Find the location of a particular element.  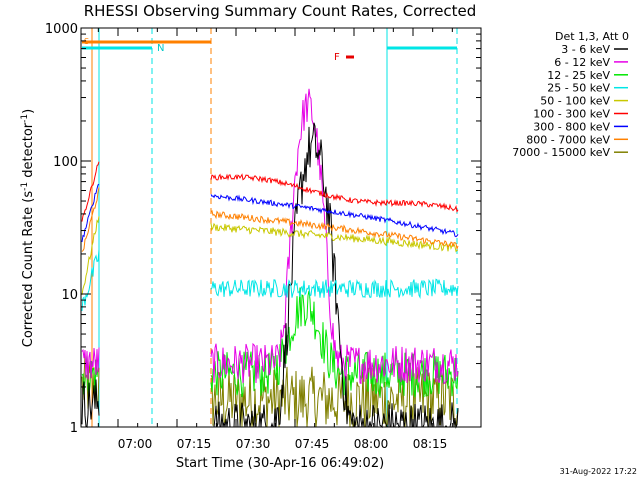

y-axis-label: Corrected Count Rate (s-1 detector-1) is located at coordinates (28, 228).